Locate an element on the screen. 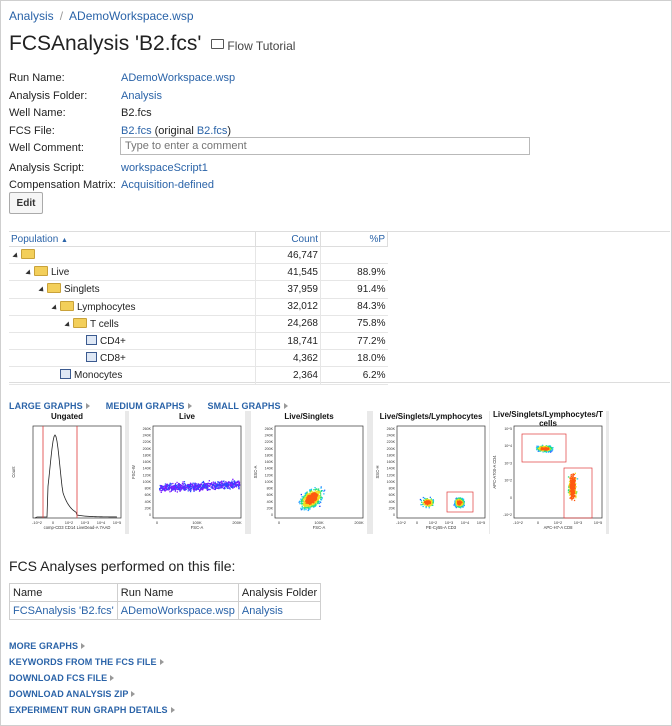 The height and width of the screenshot is (726, 672). x-tick-label: 0 is located at coordinates (279, 522).